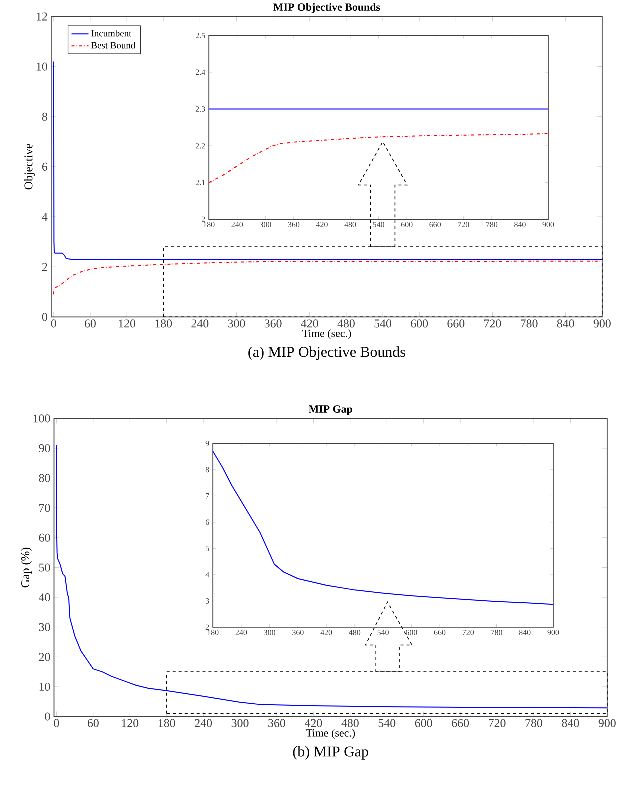  Describe the element at coordinates (327, 353) in the screenshot. I see `text: (a) MIP Objective Bounds` at that location.